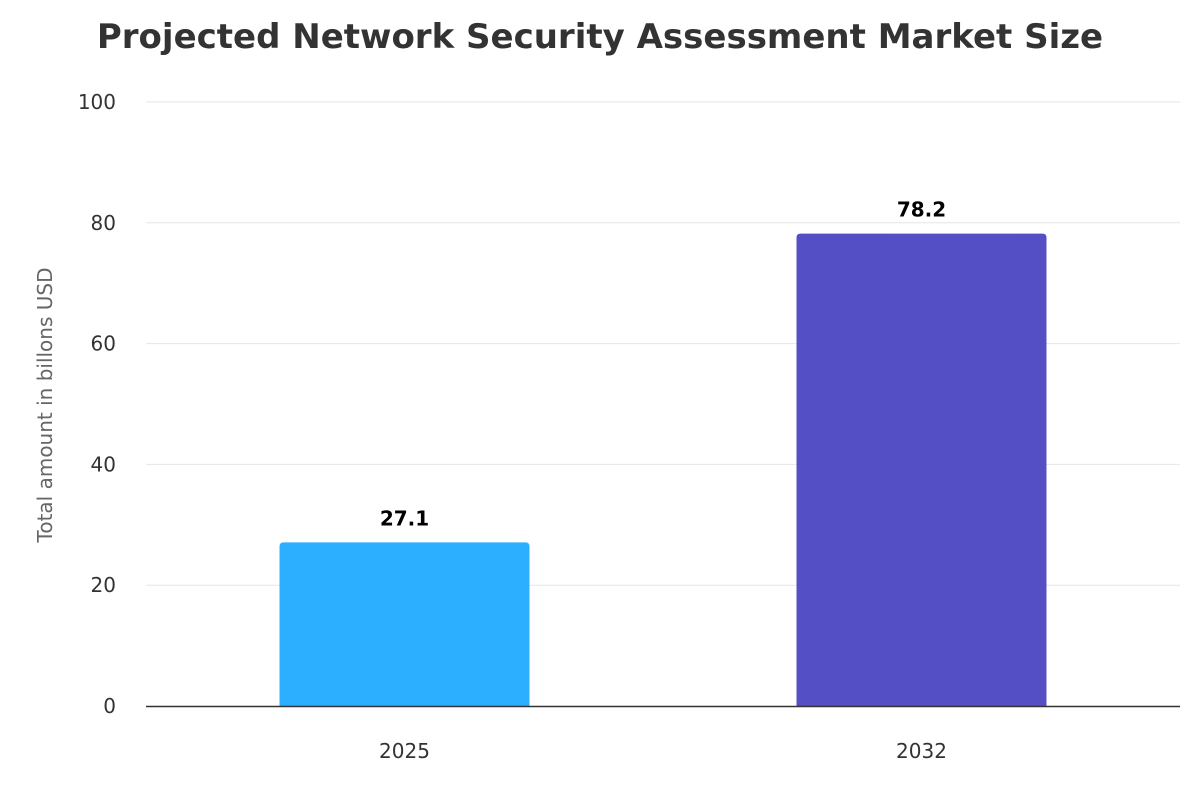 The height and width of the screenshot is (800, 1200). What do you see at coordinates (921, 751) in the screenshot?
I see `x-tick-label: 2032` at bounding box center [921, 751].